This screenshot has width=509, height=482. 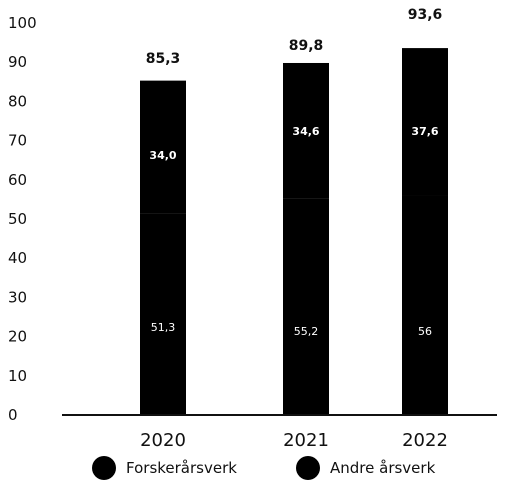 What do you see at coordinates (17, 376) in the screenshot?
I see `y-tick-label: 10` at bounding box center [17, 376].